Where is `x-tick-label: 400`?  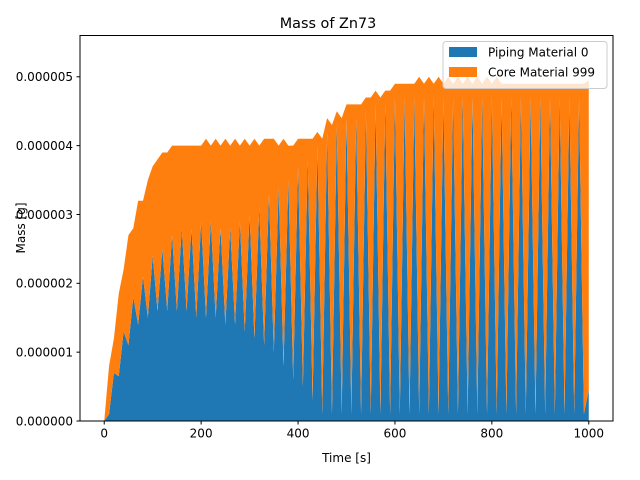 x-tick-label: 400 is located at coordinates (298, 434).